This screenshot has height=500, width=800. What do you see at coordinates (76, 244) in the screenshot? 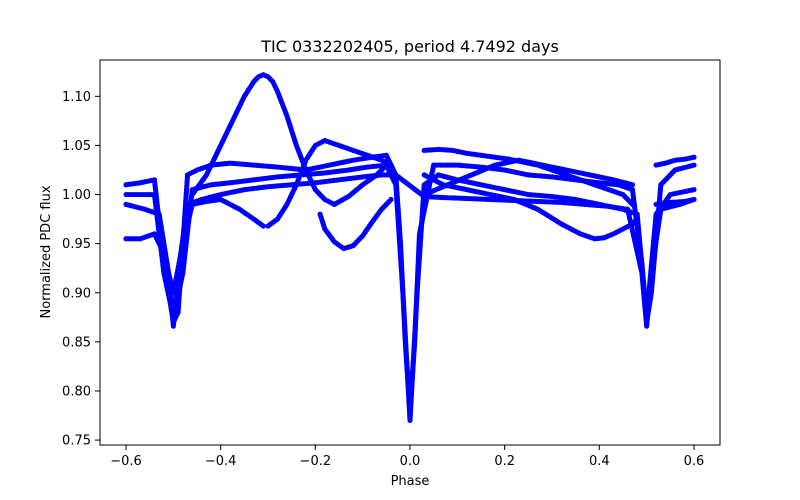
I see `y-tick-label: 0.95` at bounding box center [76, 244].